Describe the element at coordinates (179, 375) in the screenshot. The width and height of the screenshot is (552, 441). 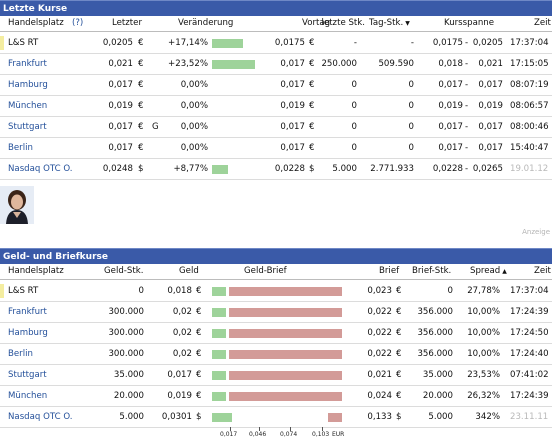
I see `bid-price: 0,017` at that location.